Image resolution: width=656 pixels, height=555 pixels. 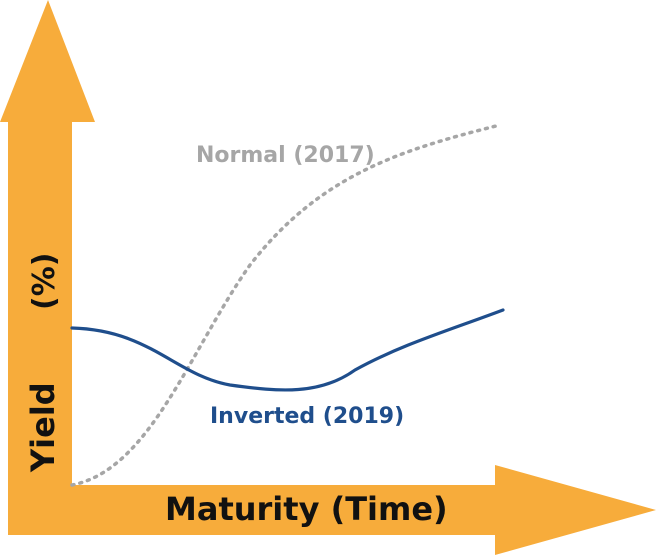 I want to click on x-axis-label: Maturity (Time), so click(x=306, y=509).